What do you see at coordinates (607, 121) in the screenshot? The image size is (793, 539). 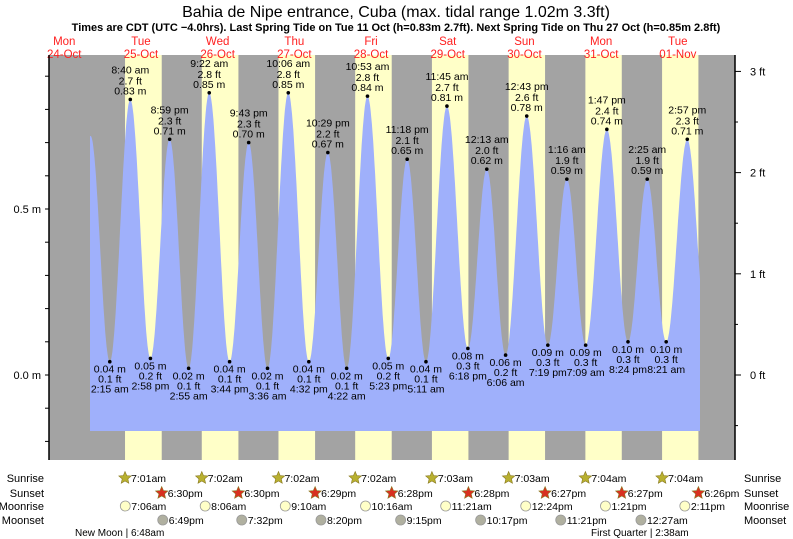 I see `high-tide-label: 0.74 m` at bounding box center [607, 121].